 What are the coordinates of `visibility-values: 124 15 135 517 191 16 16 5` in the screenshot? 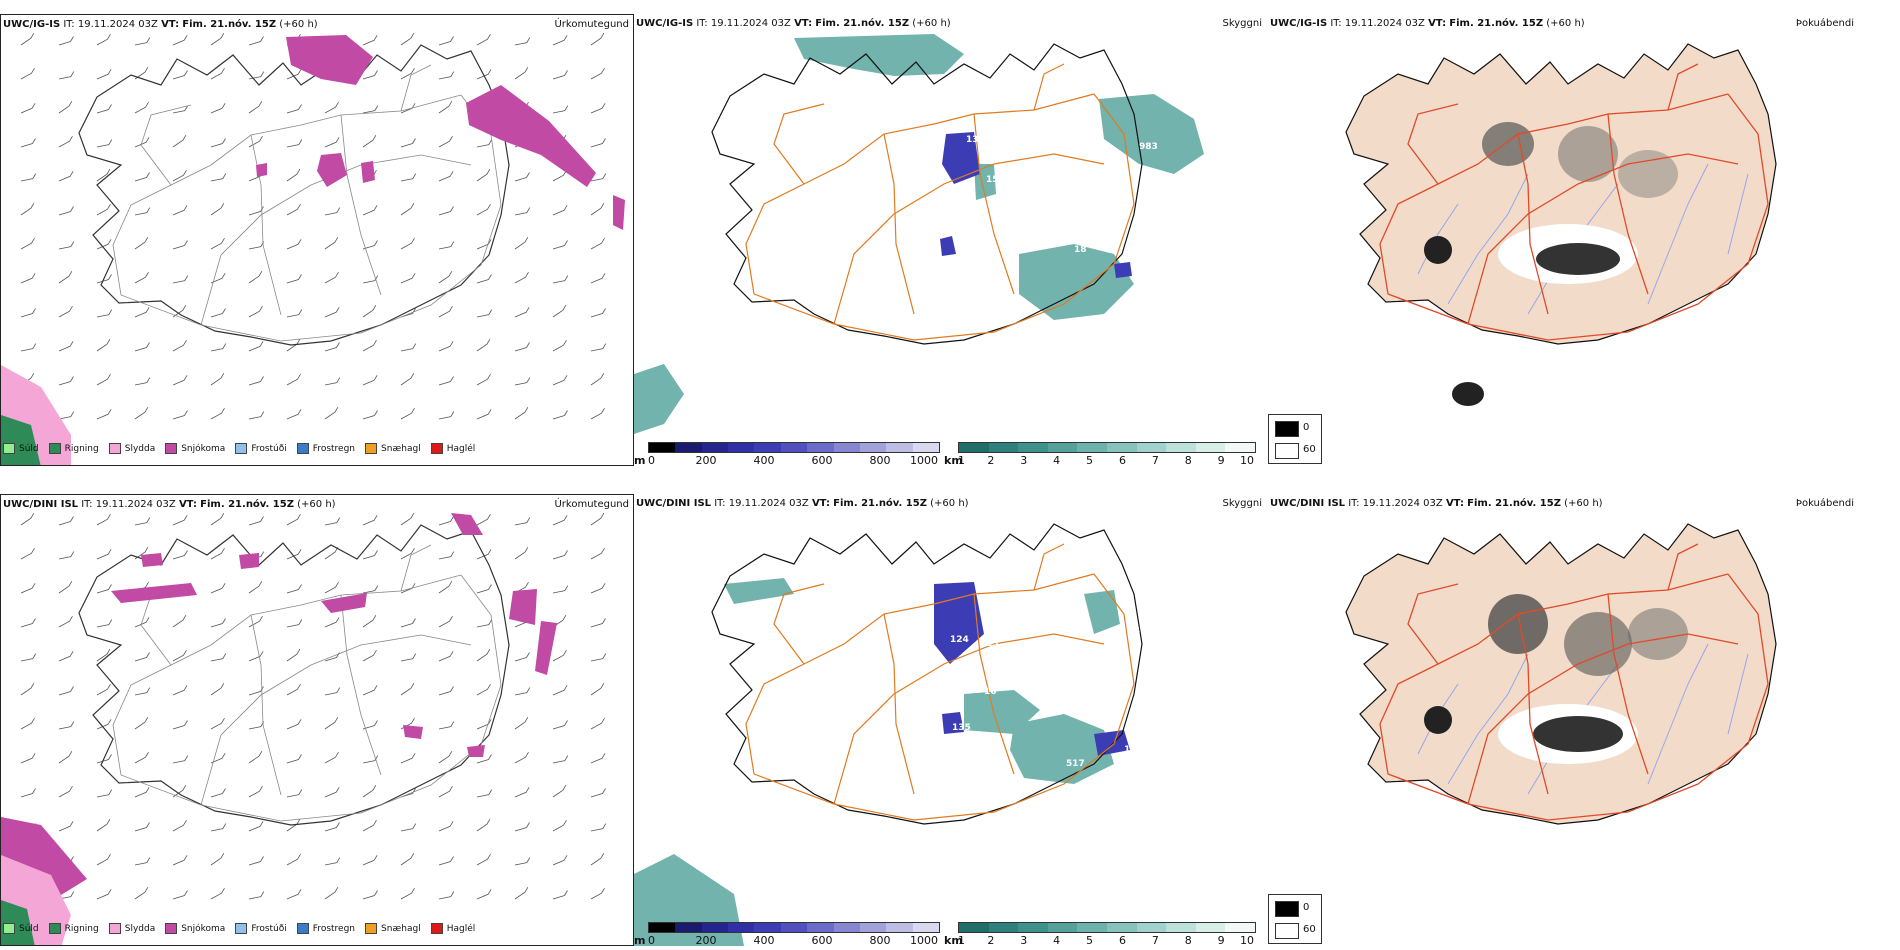 It's located at (1046, 698).